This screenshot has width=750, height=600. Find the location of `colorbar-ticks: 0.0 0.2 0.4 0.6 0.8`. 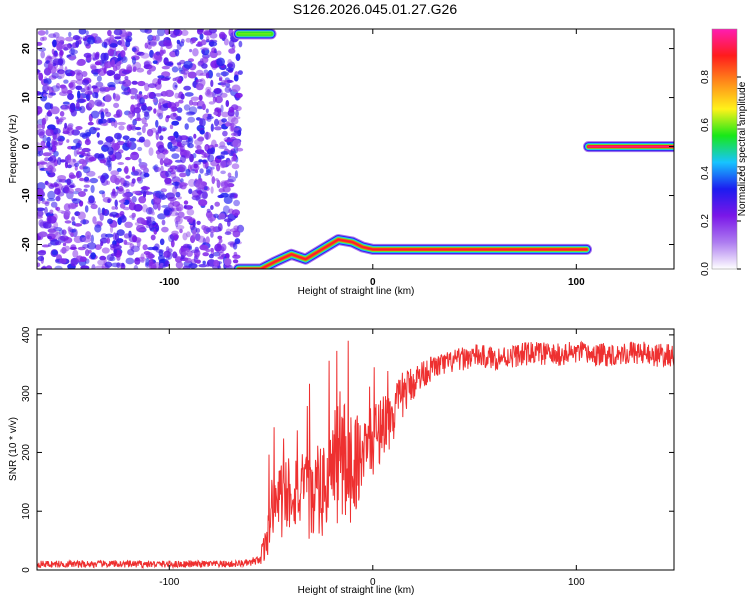

colorbar-ticks: 0.0 0.2 0.4 0.6 0.8 is located at coordinates (720, 173).